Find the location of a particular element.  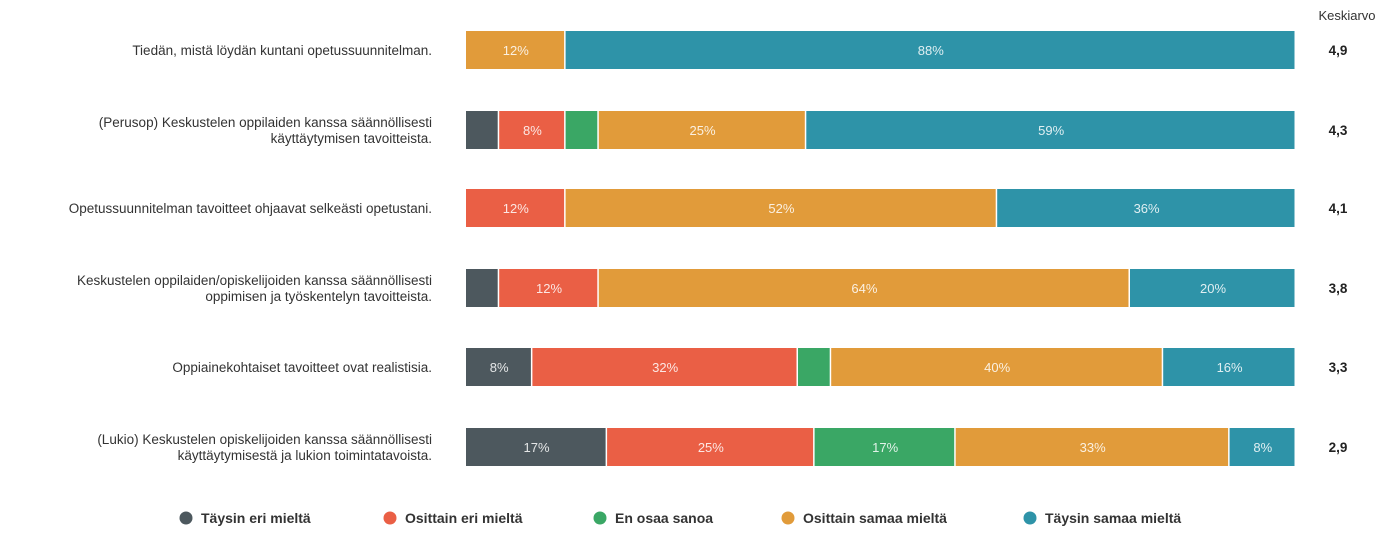

legend-label: Osittain samaa mieltä is located at coordinates (875, 518).